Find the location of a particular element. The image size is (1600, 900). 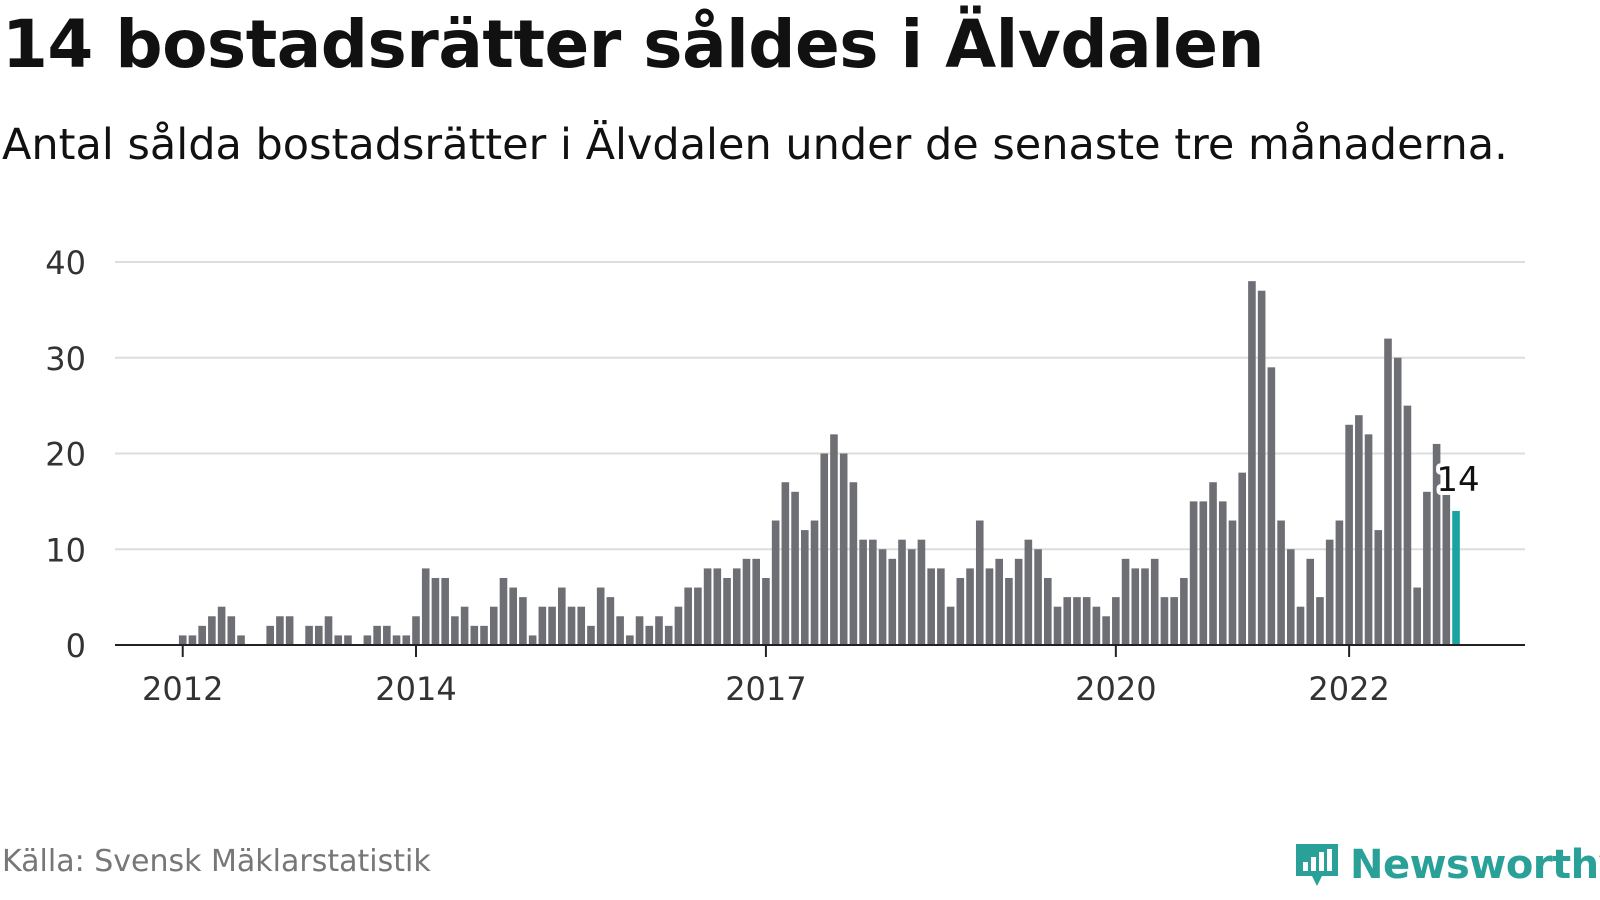

annotation: 14 is located at coordinates (1457, 480).